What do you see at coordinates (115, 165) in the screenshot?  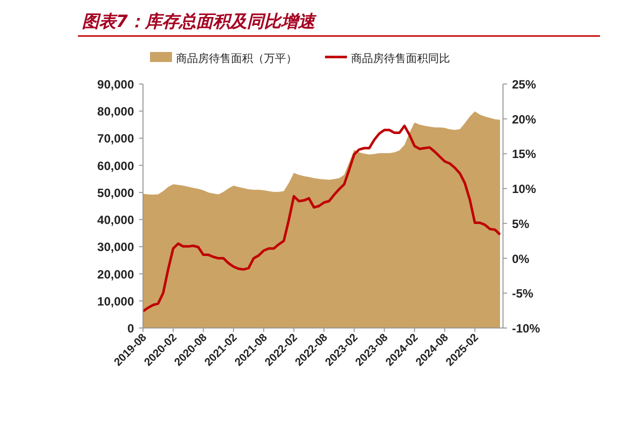 I see `y-tick-label: 60,000` at bounding box center [115, 165].